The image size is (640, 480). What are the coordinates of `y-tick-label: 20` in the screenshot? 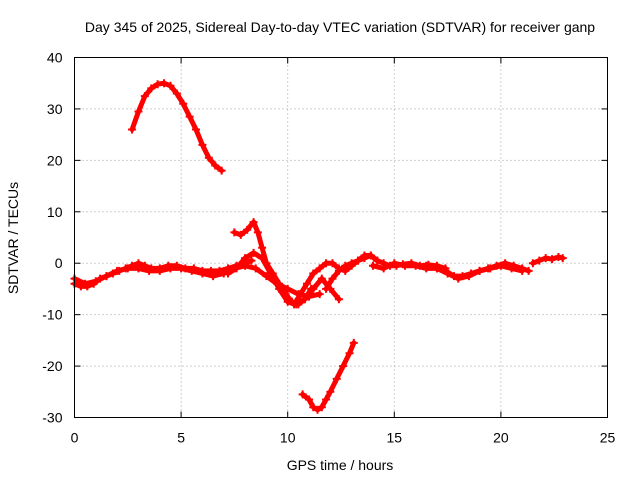 It's located at (55, 160).